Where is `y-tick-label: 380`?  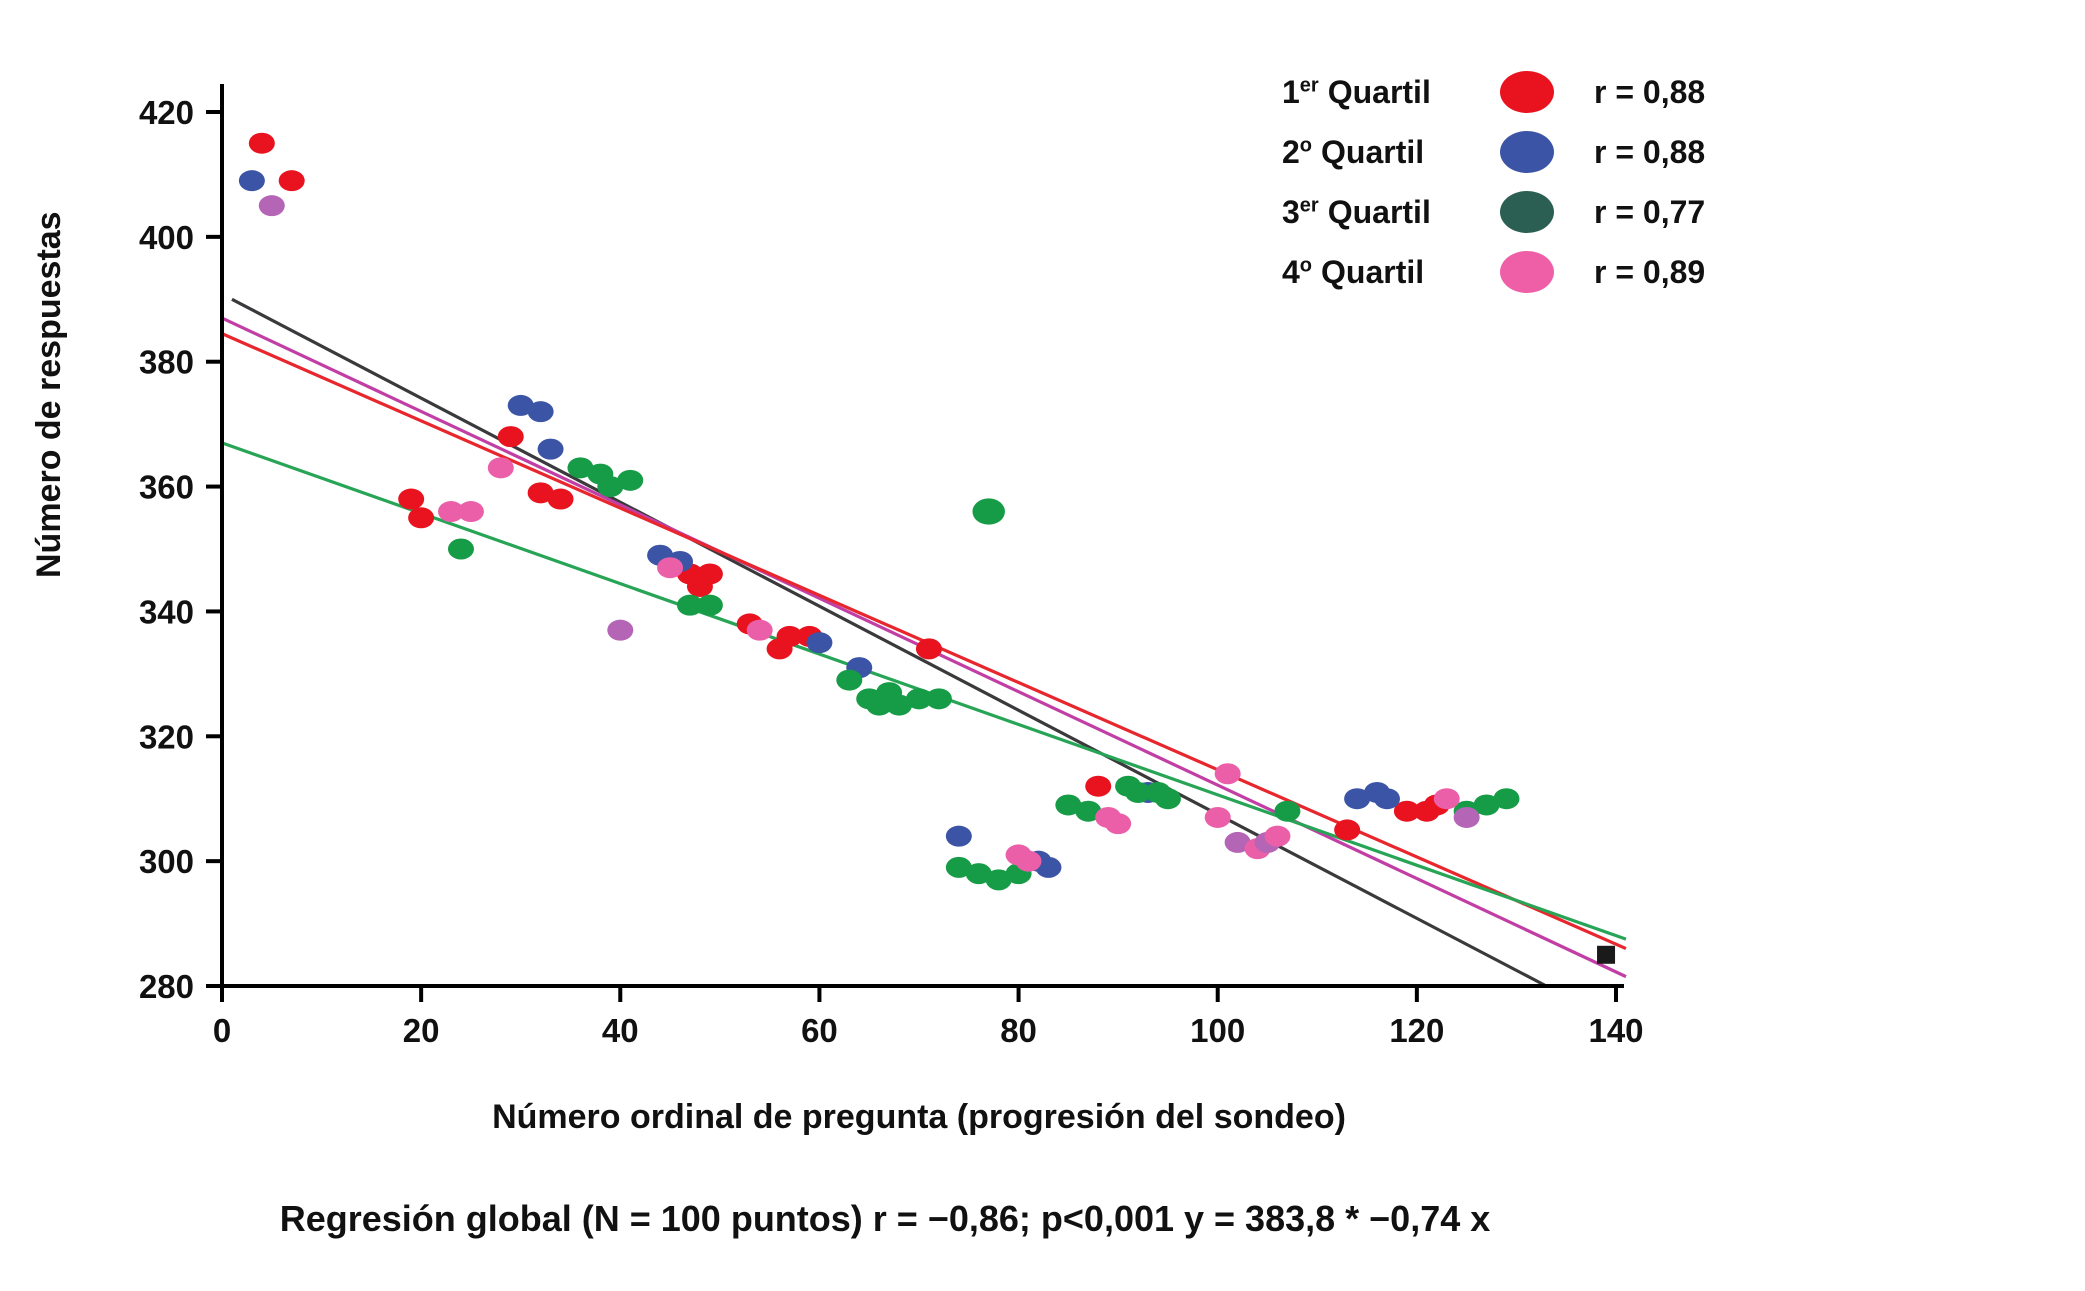 y-tick-label: 380 is located at coordinates (166, 362).